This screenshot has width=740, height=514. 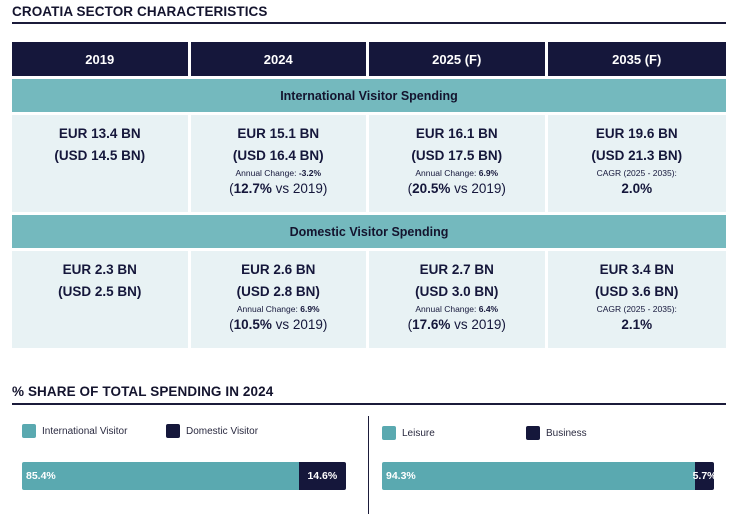 What do you see at coordinates (636, 133) in the screenshot?
I see `eur-value: EUR 19.6 BN` at bounding box center [636, 133].